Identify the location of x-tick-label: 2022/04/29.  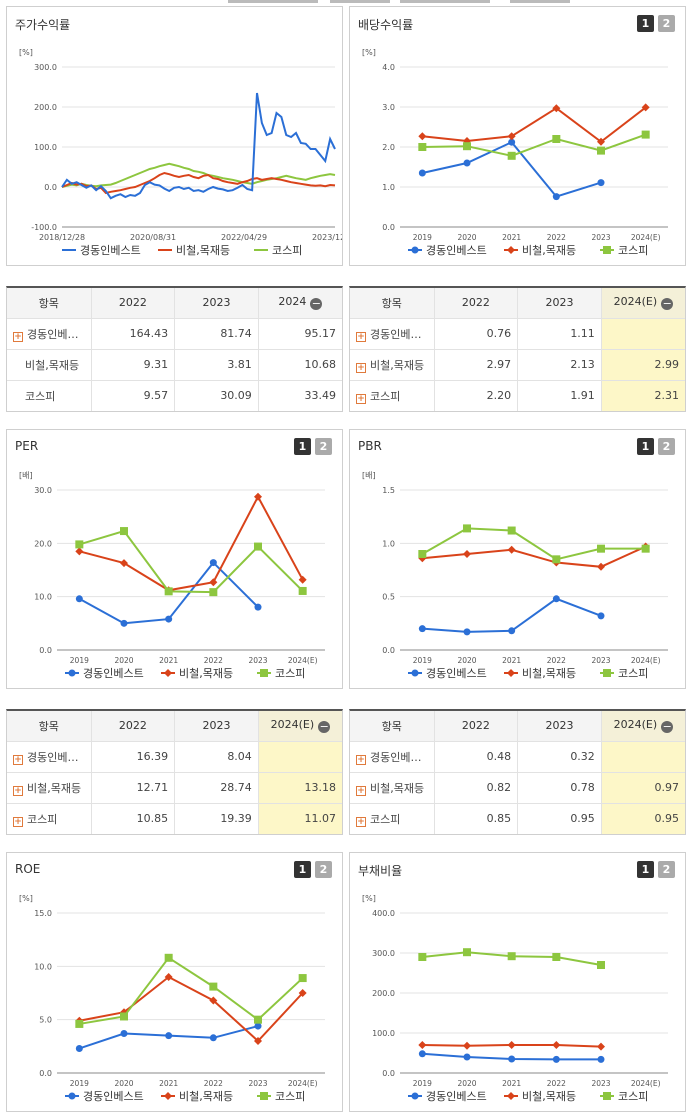
(244, 237).